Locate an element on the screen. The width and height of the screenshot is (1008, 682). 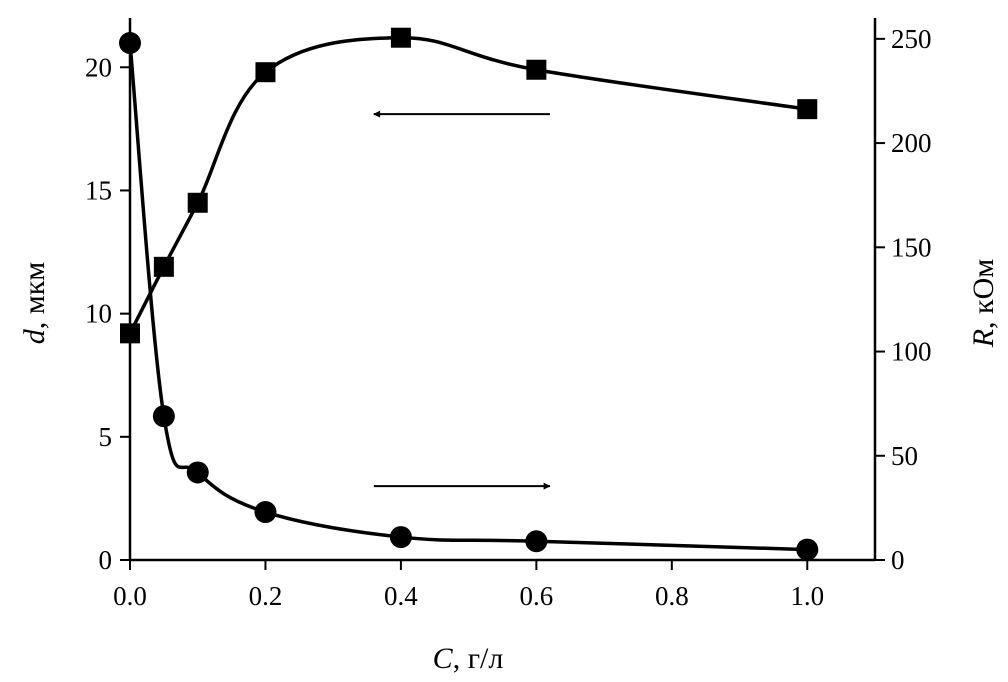
y-right-tick-label: 50 is located at coordinates (904, 456).